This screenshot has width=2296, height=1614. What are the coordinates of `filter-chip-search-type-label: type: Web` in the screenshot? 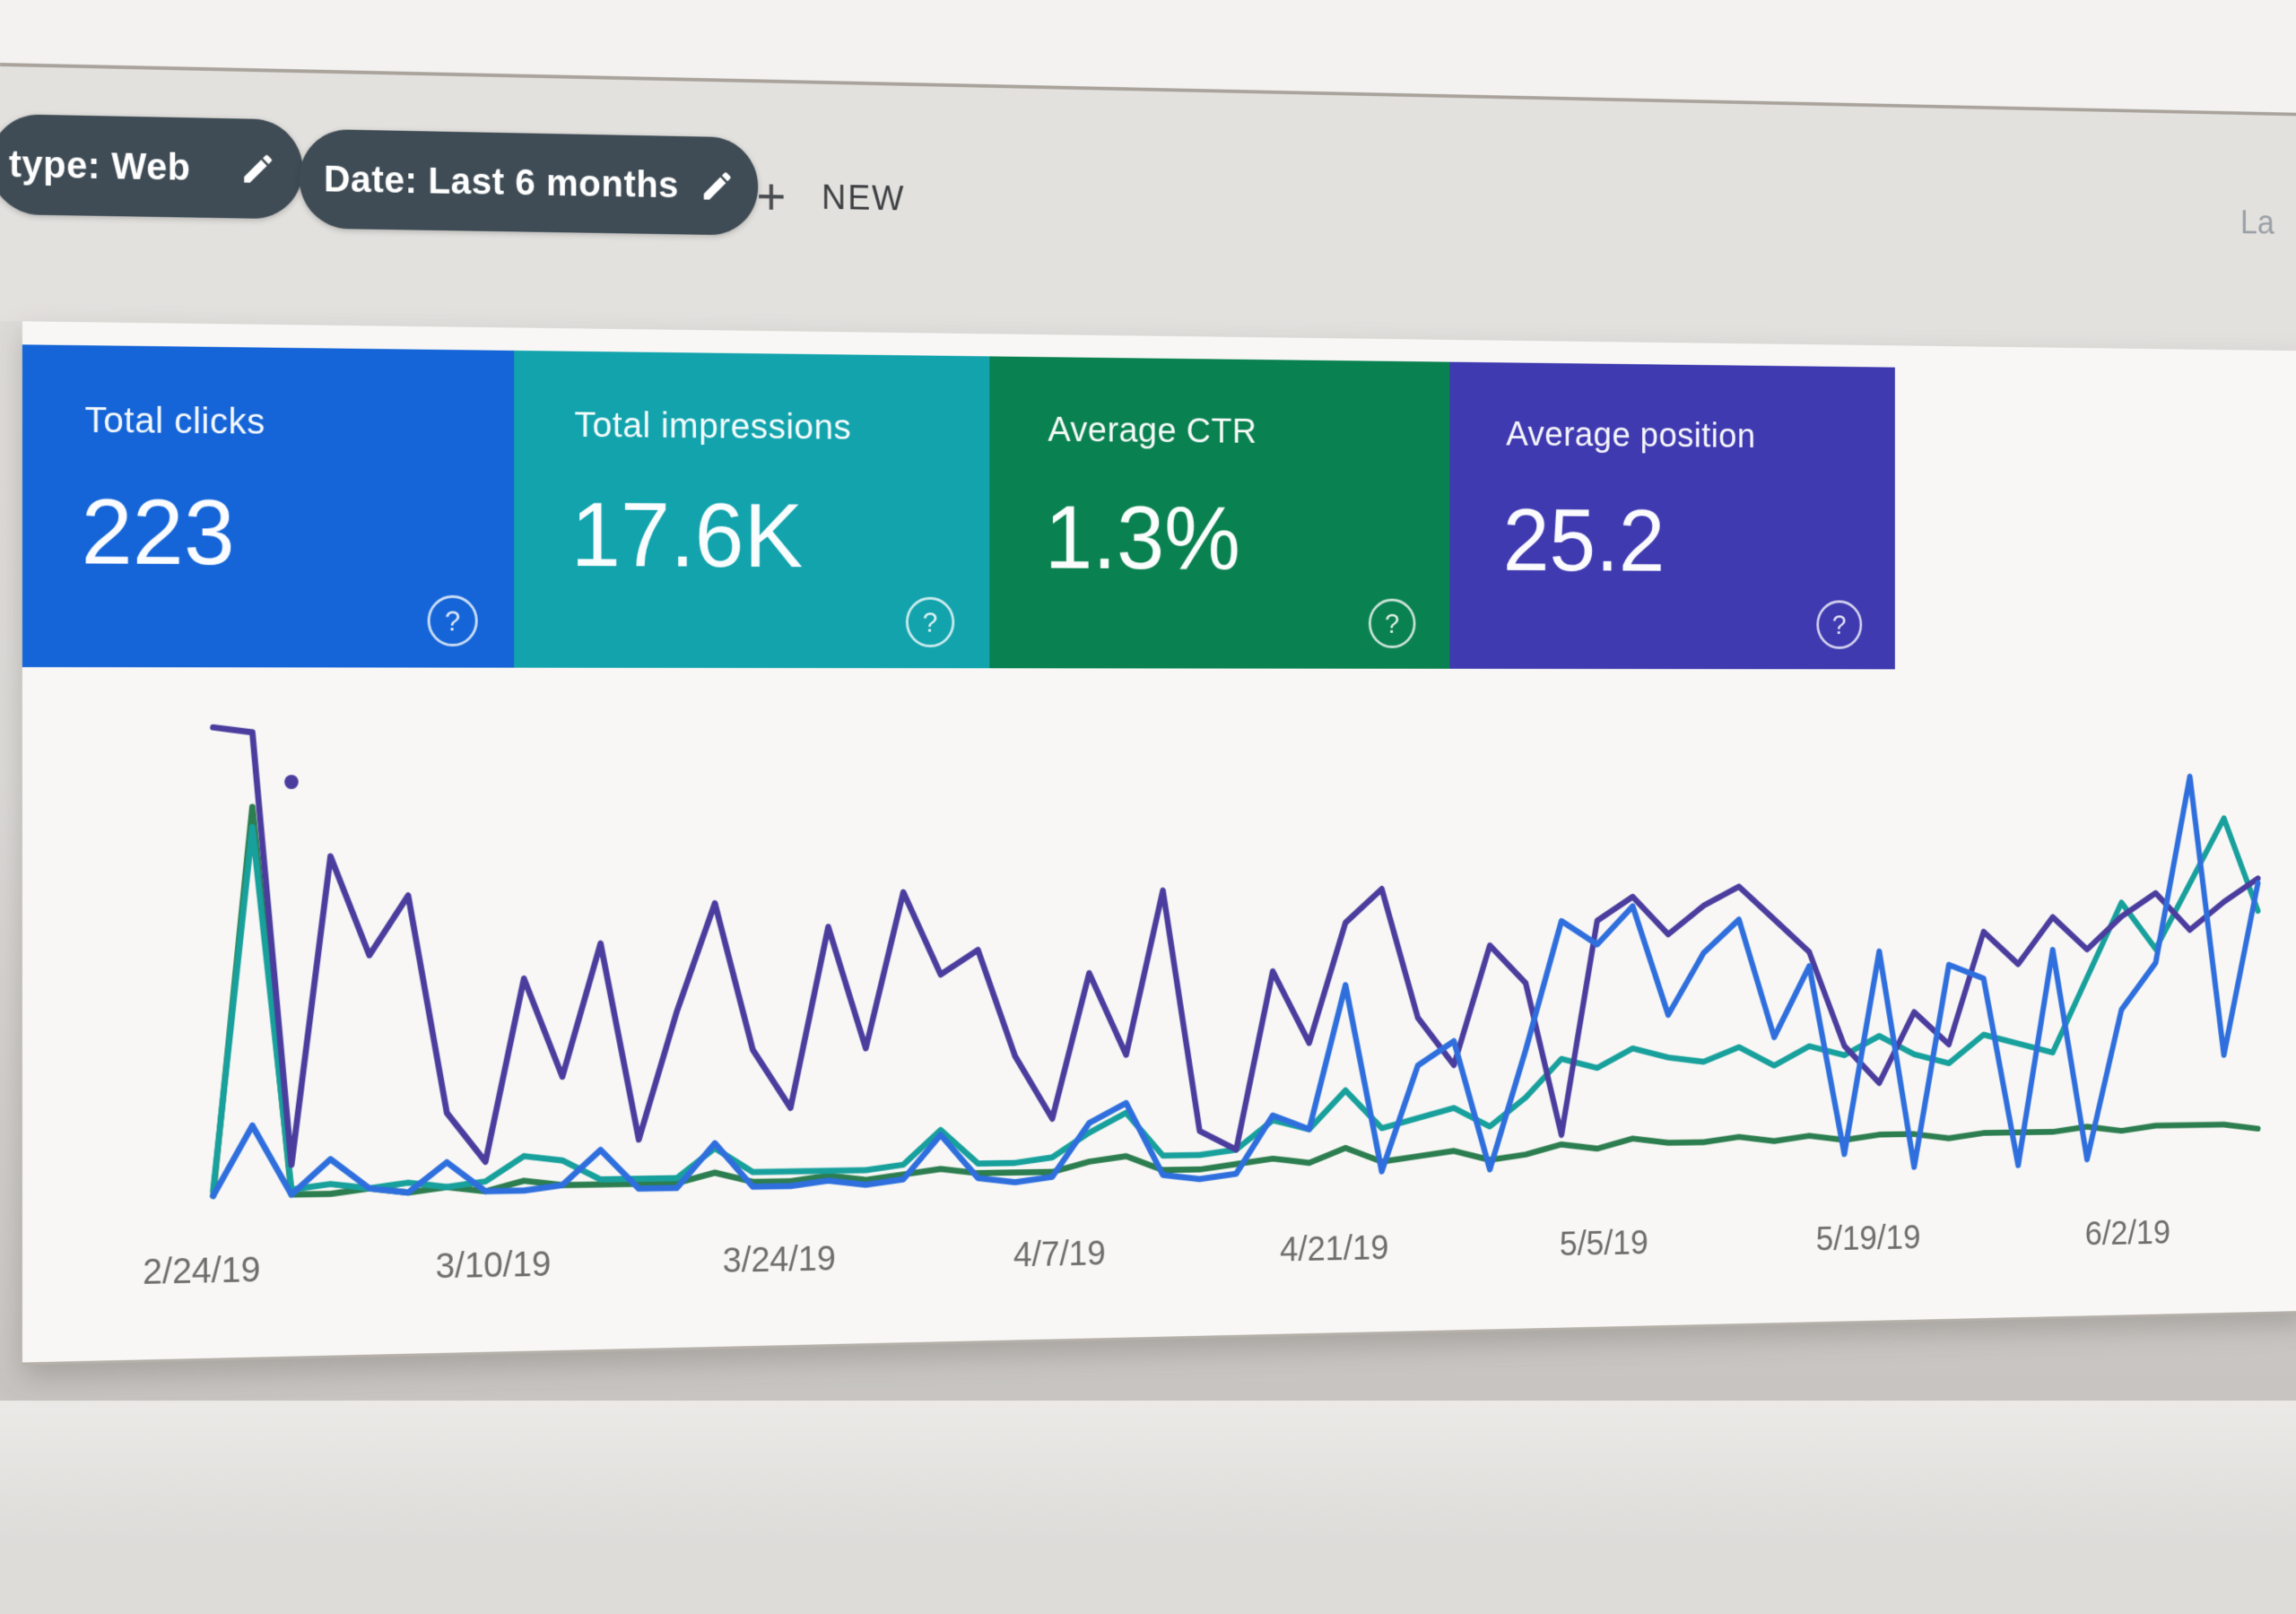 It's located at (99, 165).